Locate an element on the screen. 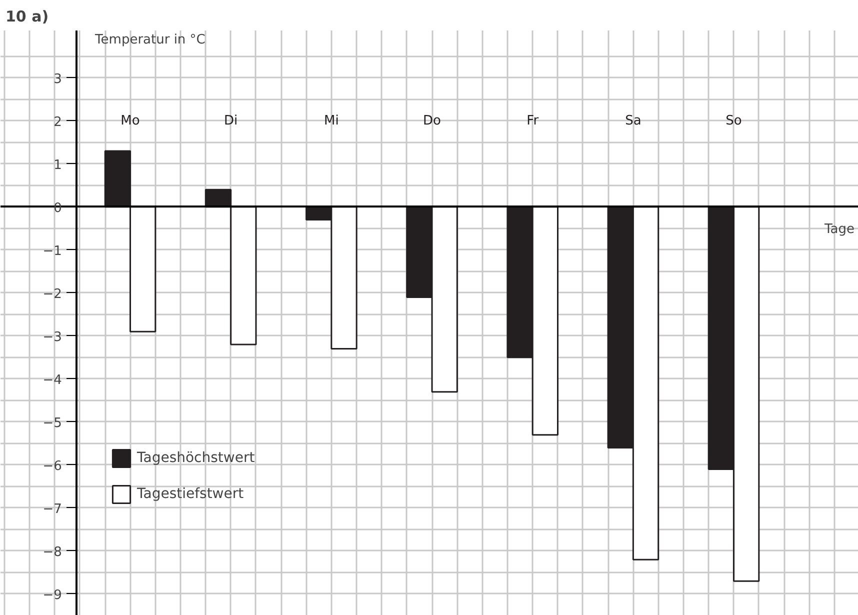  y-tick-label: 2 is located at coordinates (58, 122).